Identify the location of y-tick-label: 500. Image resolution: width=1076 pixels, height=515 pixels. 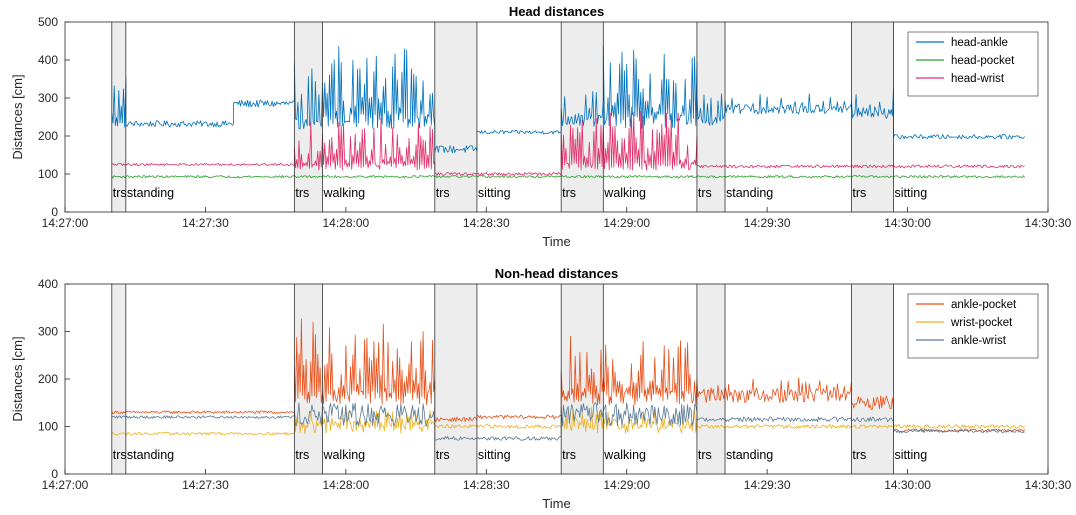
(48, 22).